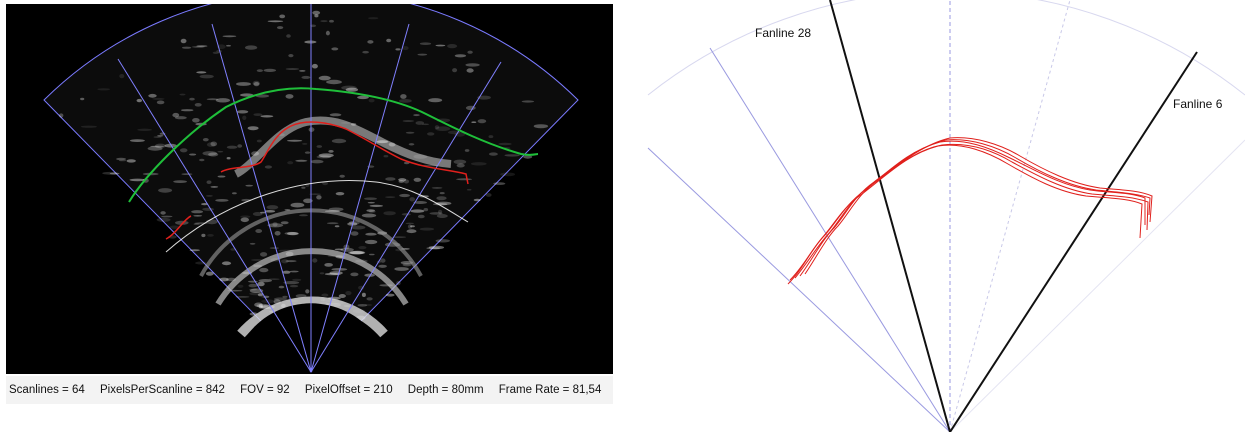 The image size is (1245, 432). I want to click on tracing-group, so click(970, 211).